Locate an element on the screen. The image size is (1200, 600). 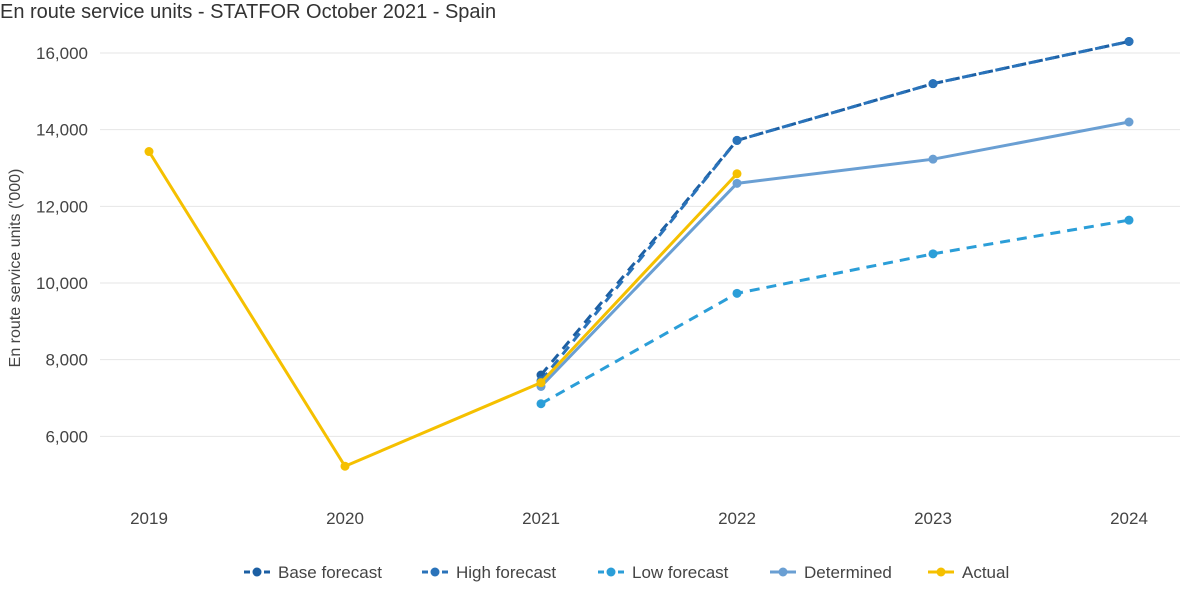
x-tick-label: 2023 is located at coordinates (933, 518).